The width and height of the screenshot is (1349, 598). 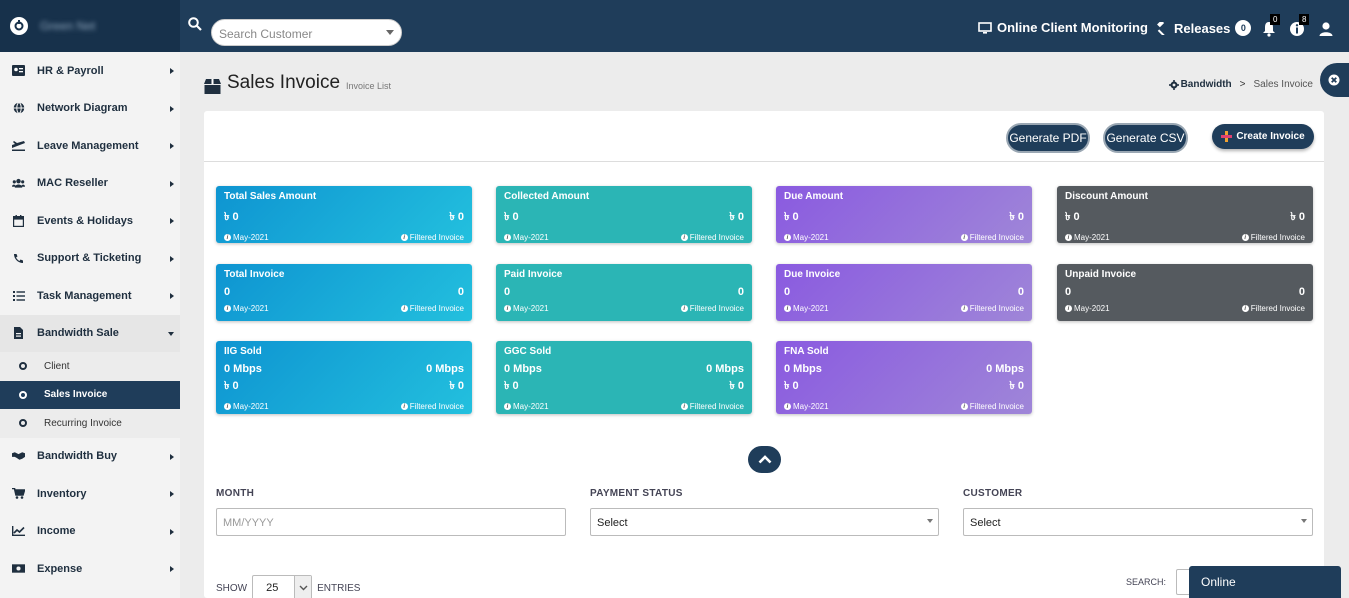 I want to click on right-panel-toggle, so click(x=1334, y=80).